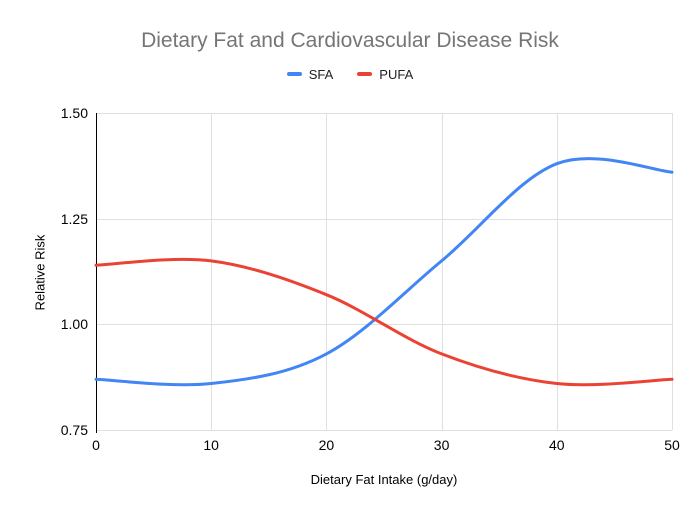  What do you see at coordinates (557, 445) in the screenshot?
I see `x-tick-label: 40` at bounding box center [557, 445].